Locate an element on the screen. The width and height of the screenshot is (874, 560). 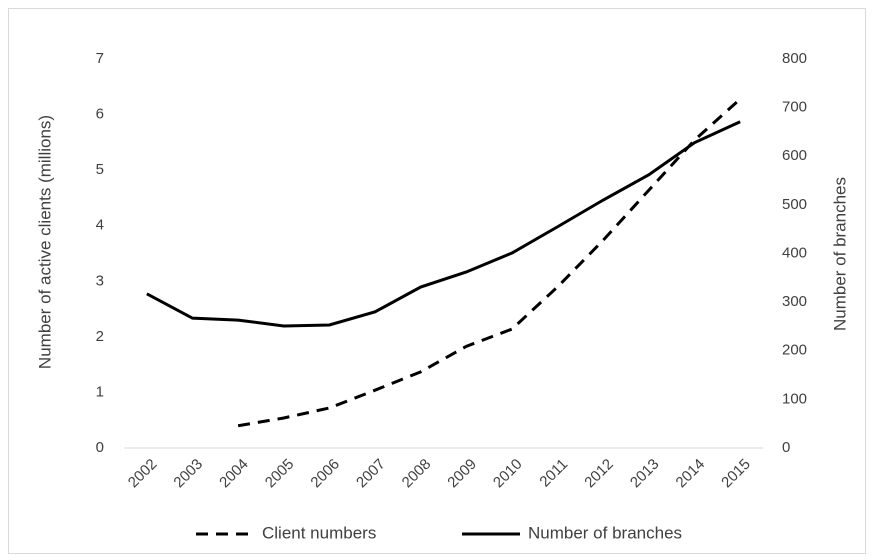
y2-tick-label: 300 is located at coordinates (794, 301).